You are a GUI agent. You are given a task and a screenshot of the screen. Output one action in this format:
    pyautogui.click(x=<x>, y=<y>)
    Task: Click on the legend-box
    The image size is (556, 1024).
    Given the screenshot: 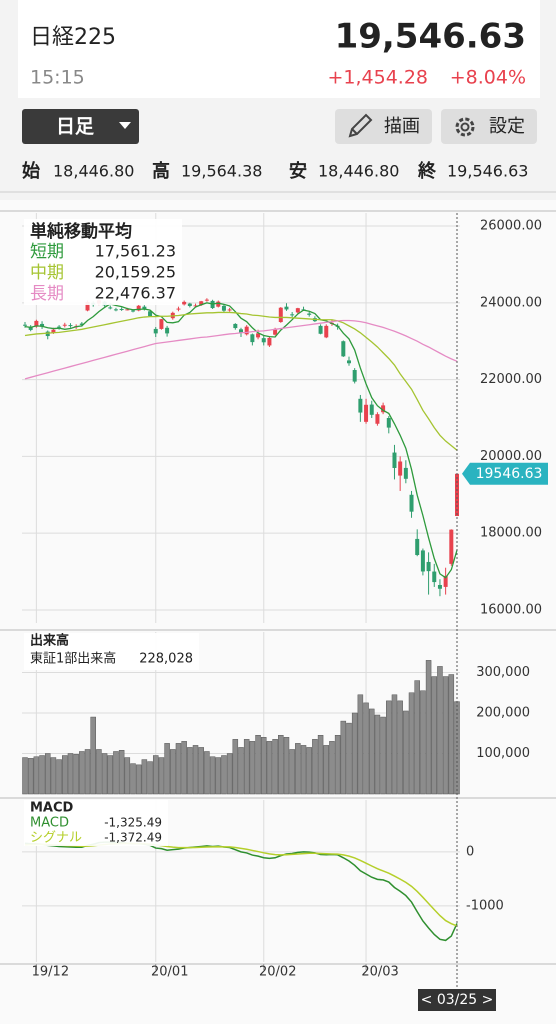 What is the action you would take?
    pyautogui.click(x=96, y=823)
    